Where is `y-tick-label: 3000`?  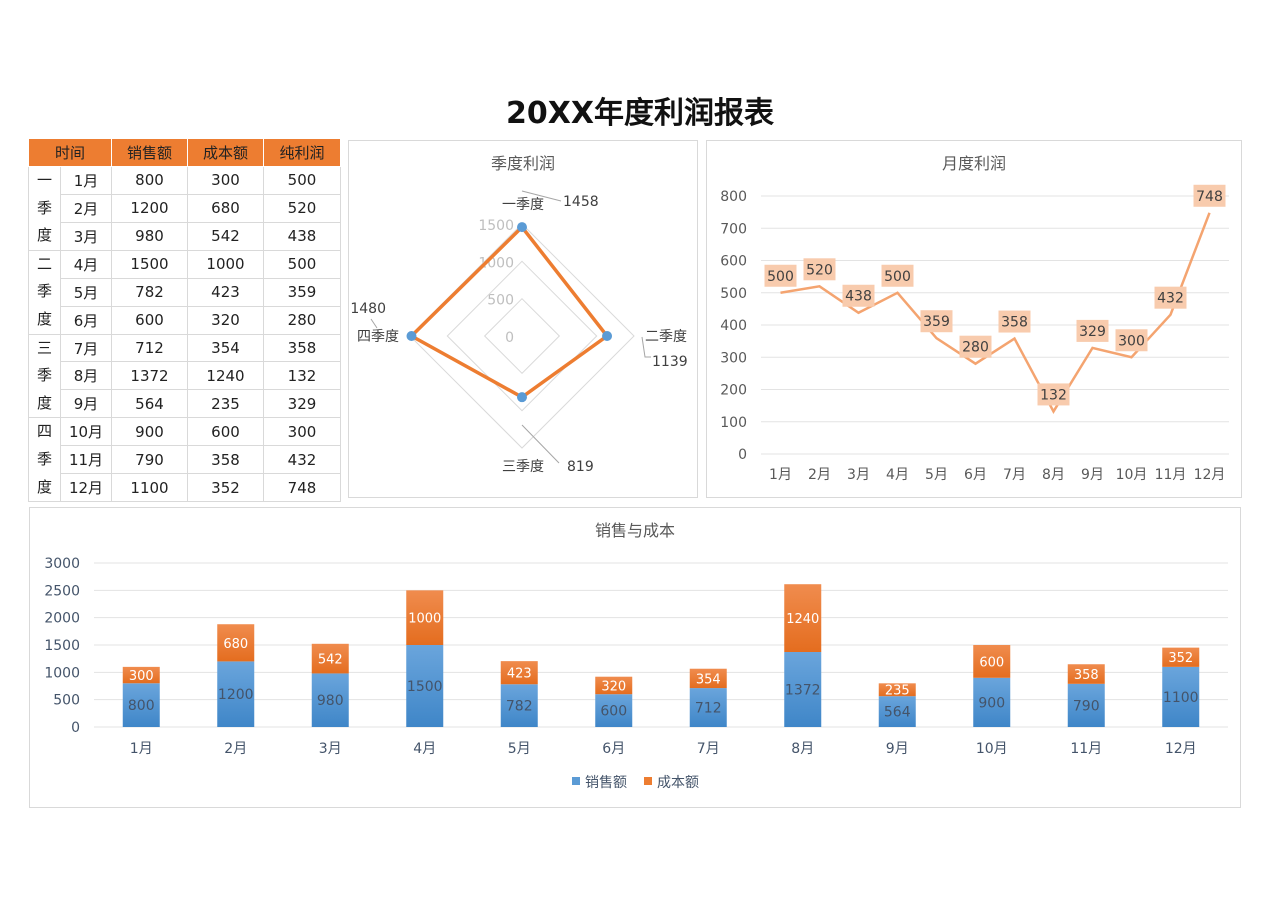
y-tick-label: 3000 is located at coordinates (62, 564).